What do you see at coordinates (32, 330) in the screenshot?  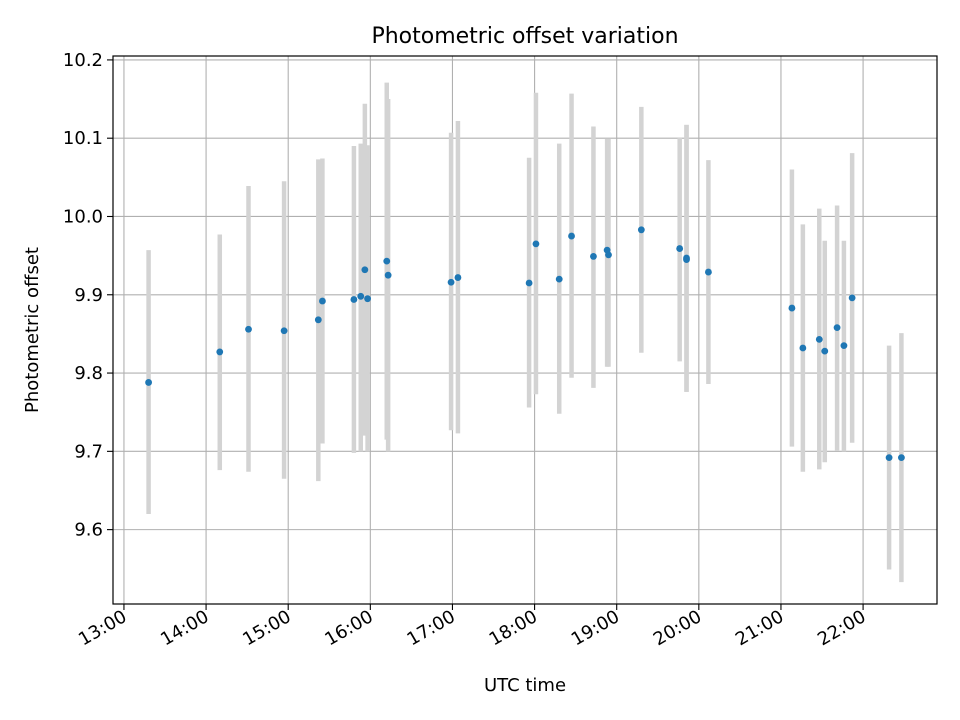 I see `y-axis-label: Photometric offset` at bounding box center [32, 330].